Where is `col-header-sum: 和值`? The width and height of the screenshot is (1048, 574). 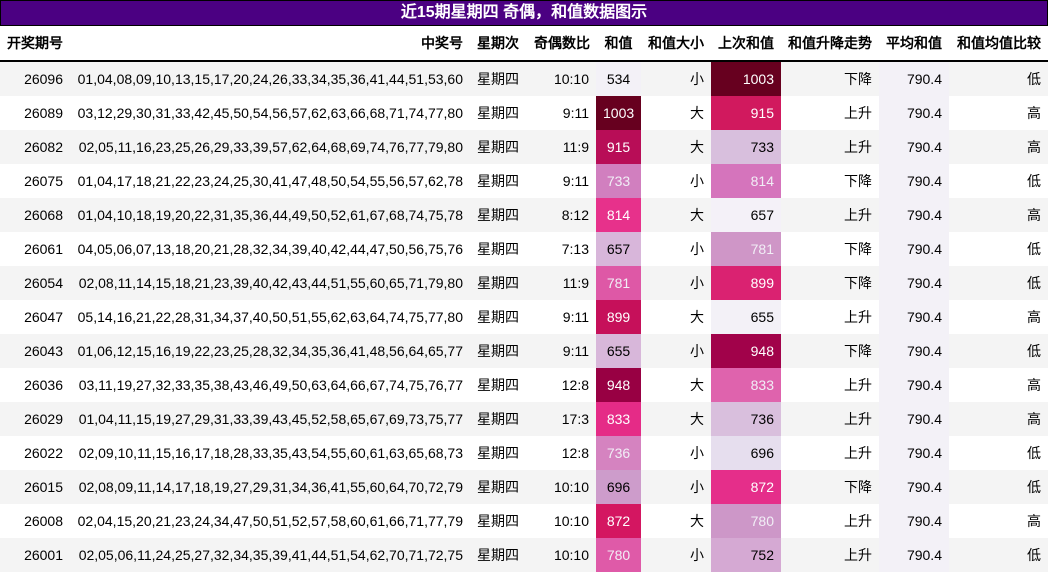 col-header-sum: 和值 is located at coordinates (618, 44).